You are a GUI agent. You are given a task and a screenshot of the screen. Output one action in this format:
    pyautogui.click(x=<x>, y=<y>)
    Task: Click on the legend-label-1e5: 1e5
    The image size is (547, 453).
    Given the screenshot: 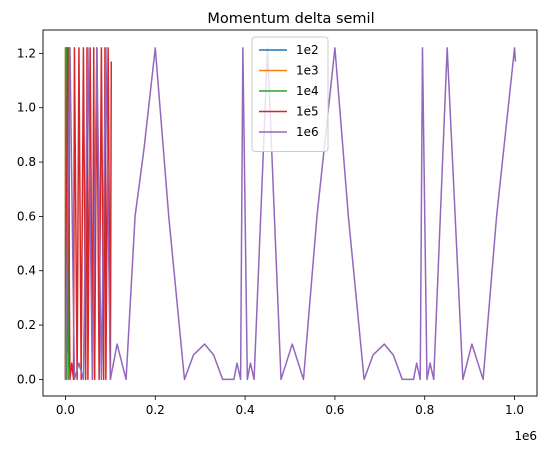 What is the action you would take?
    pyautogui.click(x=307, y=112)
    